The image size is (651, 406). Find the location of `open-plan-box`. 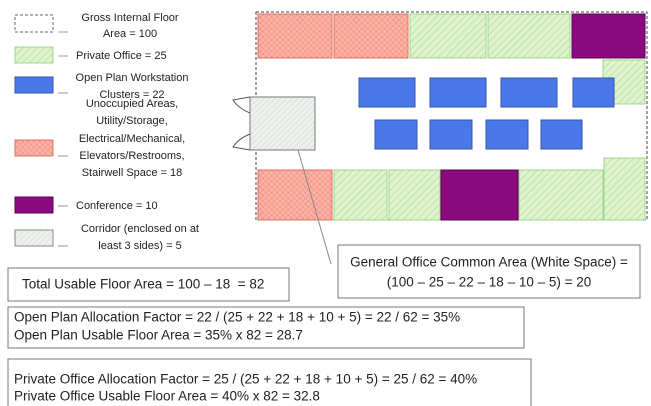

open-plan-box is located at coordinates (266, 327).